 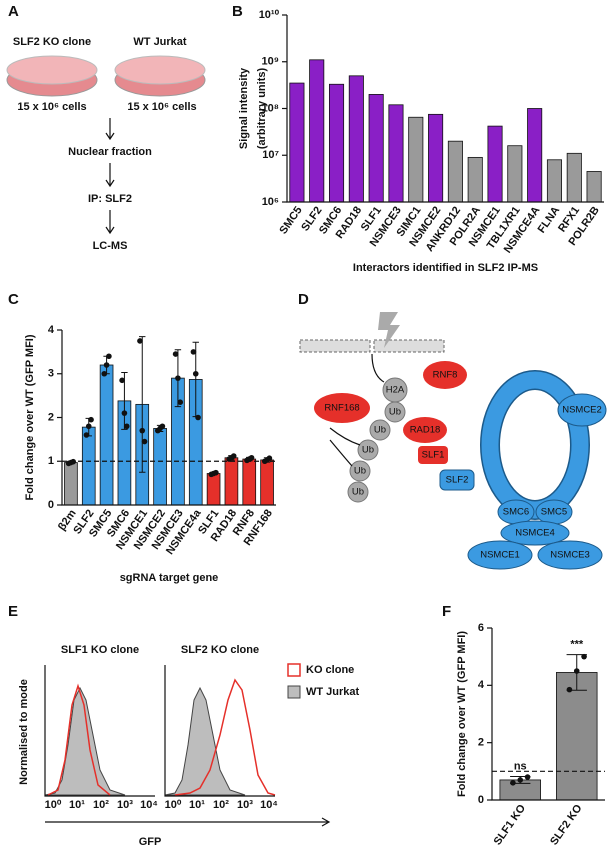 I want to click on x-axis-label: sgRNA target gene, so click(x=169, y=578).